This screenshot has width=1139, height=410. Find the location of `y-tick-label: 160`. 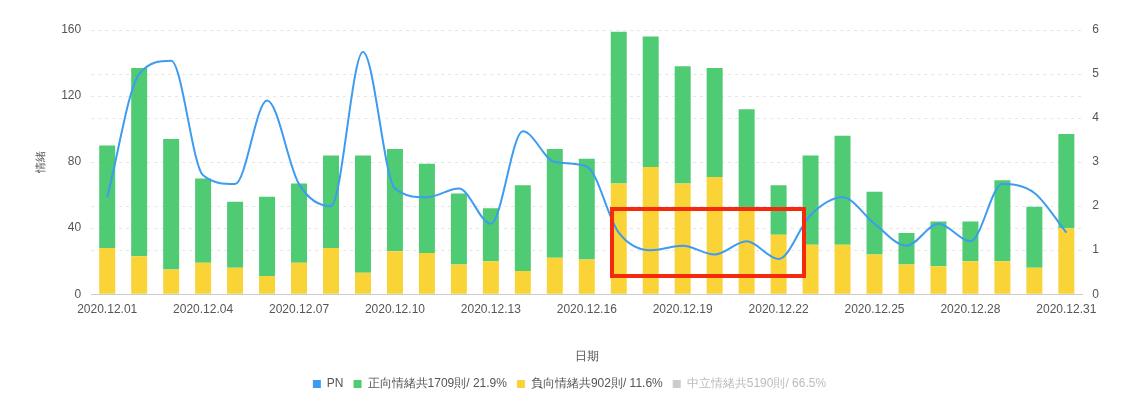

y-tick-label: 160 is located at coordinates (71, 29).